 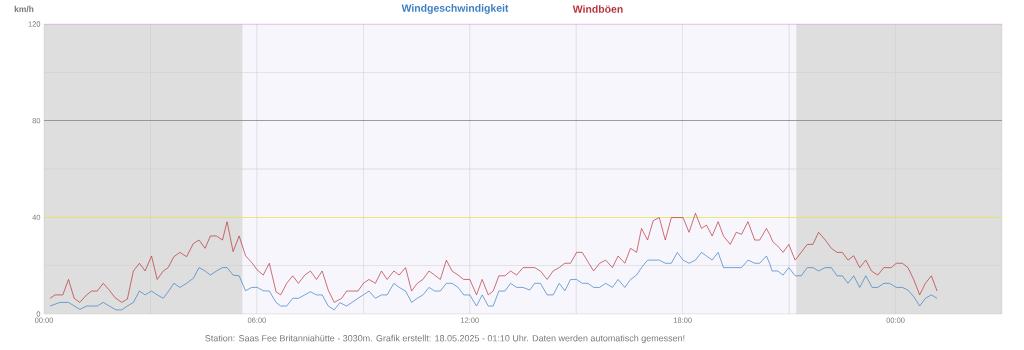 I want to click on text: Station: Saas Fee Britanniahütte - 3030m. Grafik erstellt: 18.05.2025 - 01:10 Uhr. Daten werden automatisch gemessen!, so click(x=445, y=339).